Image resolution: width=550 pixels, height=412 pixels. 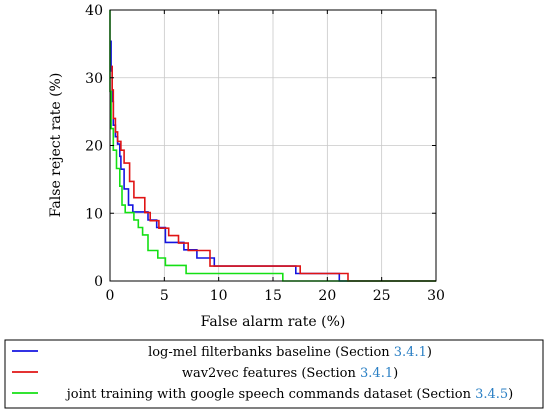 I want to click on y-tick-label: 10, so click(x=94, y=214).